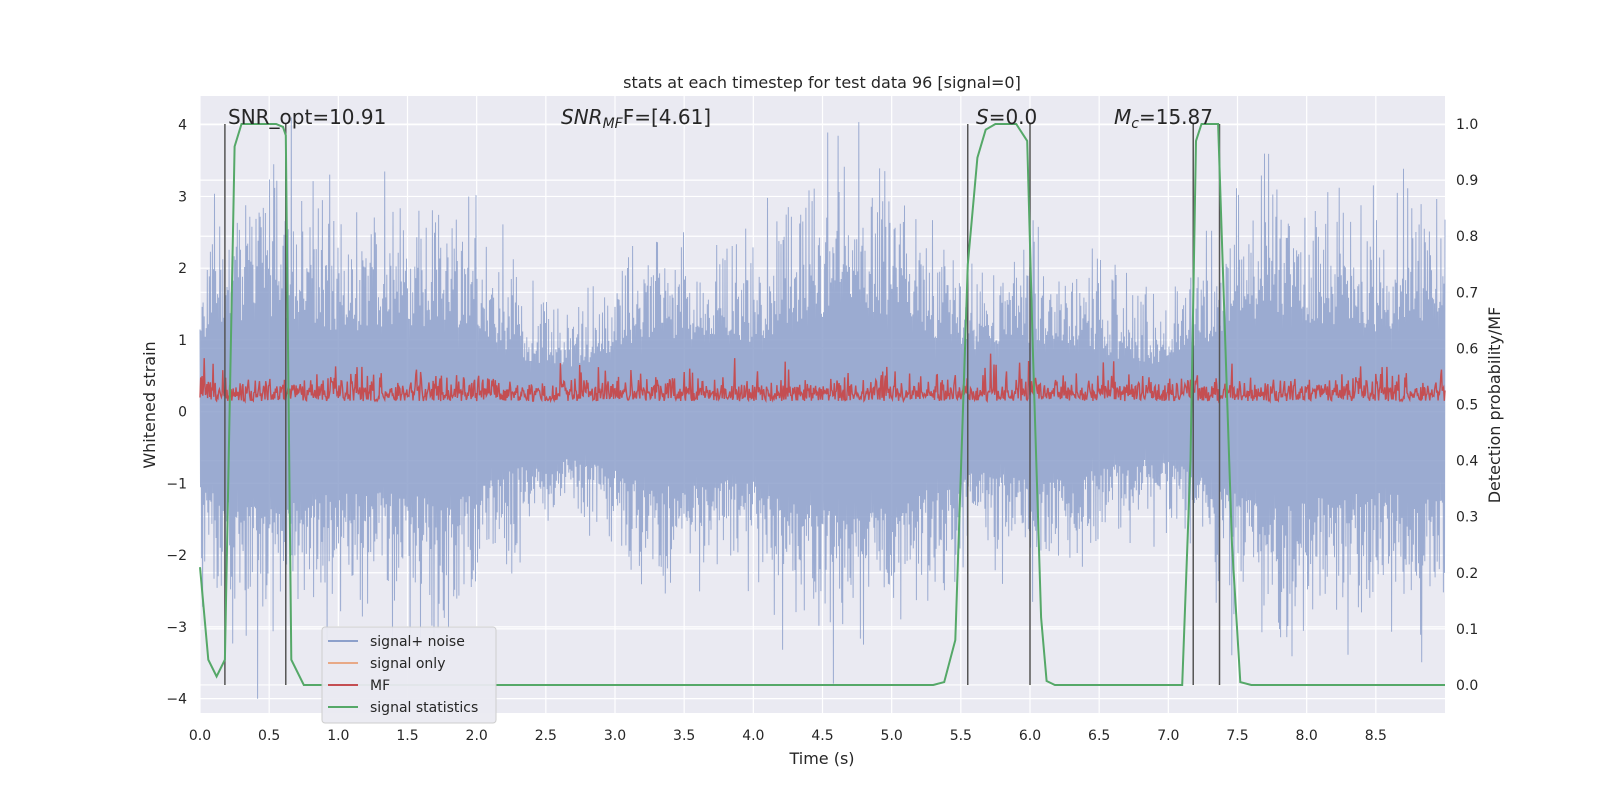 The width and height of the screenshot is (1600, 800). Describe the element at coordinates (417, 642) in the screenshot. I see `legend-label-signal-noise: signal+ noise` at that location.